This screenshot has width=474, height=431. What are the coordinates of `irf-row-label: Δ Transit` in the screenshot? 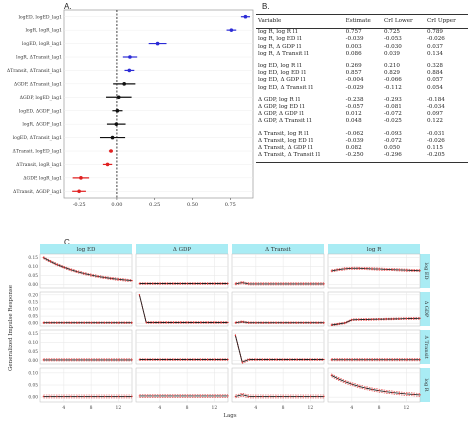 It's located at (426, 346).